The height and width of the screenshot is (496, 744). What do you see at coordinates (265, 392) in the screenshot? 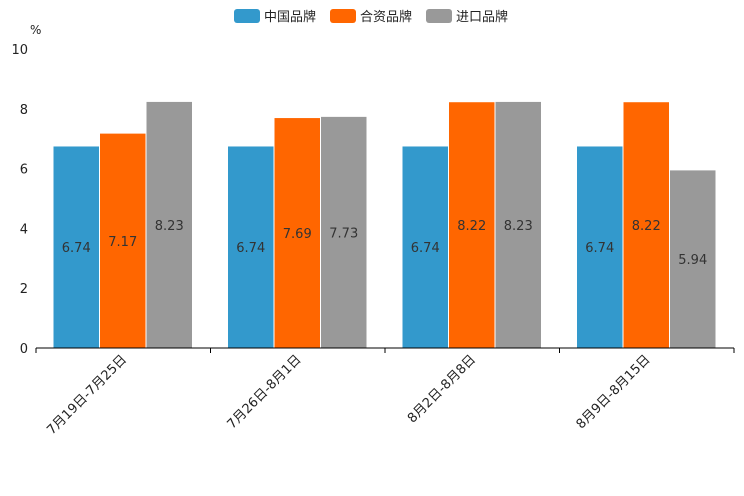
I see `x-tick-label: 7月26日-8月1日` at bounding box center [265, 392].